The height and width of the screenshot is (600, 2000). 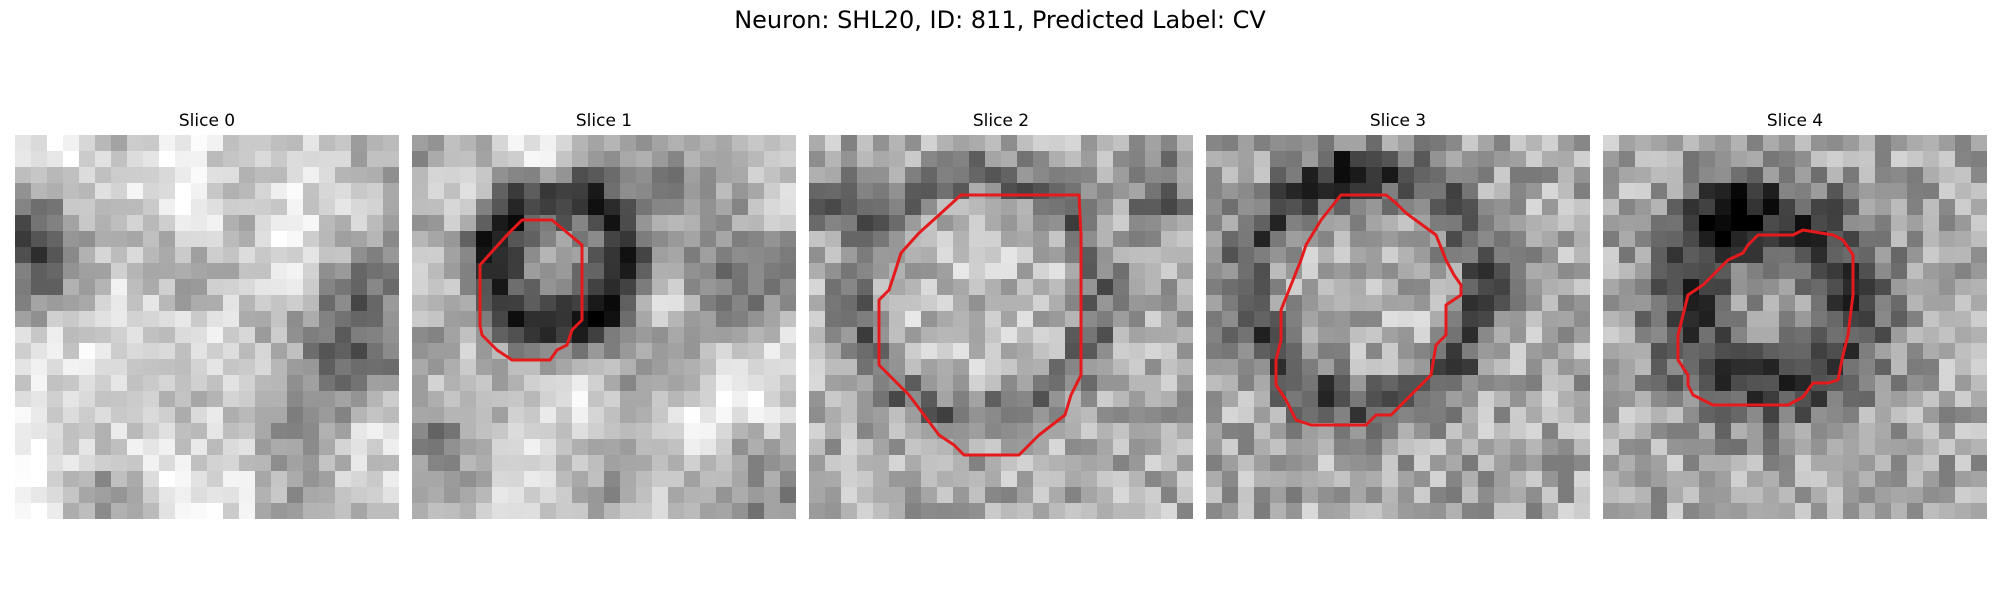 I want to click on slice-title: Slice 3, so click(x=1398, y=121).